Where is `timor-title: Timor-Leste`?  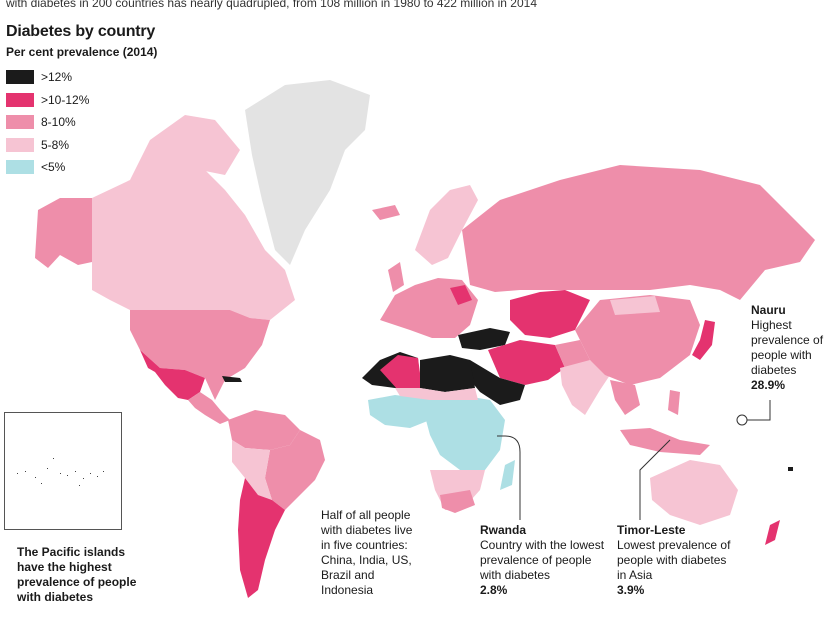 timor-title: Timor-Leste is located at coordinates (651, 530).